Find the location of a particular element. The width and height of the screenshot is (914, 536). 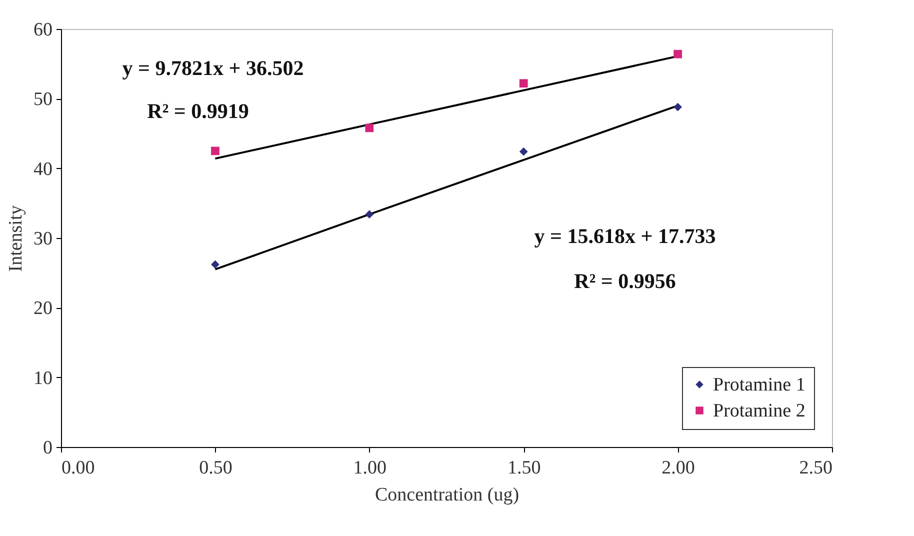

x-tick-label: 1.00 is located at coordinates (370, 468).